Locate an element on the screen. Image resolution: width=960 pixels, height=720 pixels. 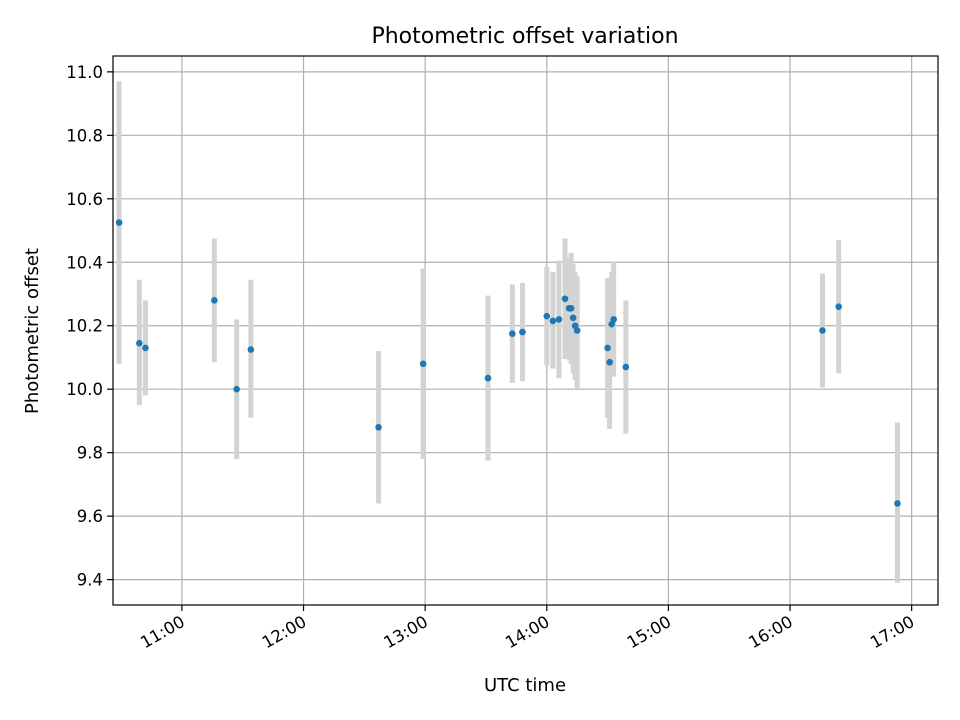
y-axis-ticks: 9.4 9.6 9.8 10.0 10.2 10.4 10.6 10.8 11.0 is located at coordinates (89, 326).